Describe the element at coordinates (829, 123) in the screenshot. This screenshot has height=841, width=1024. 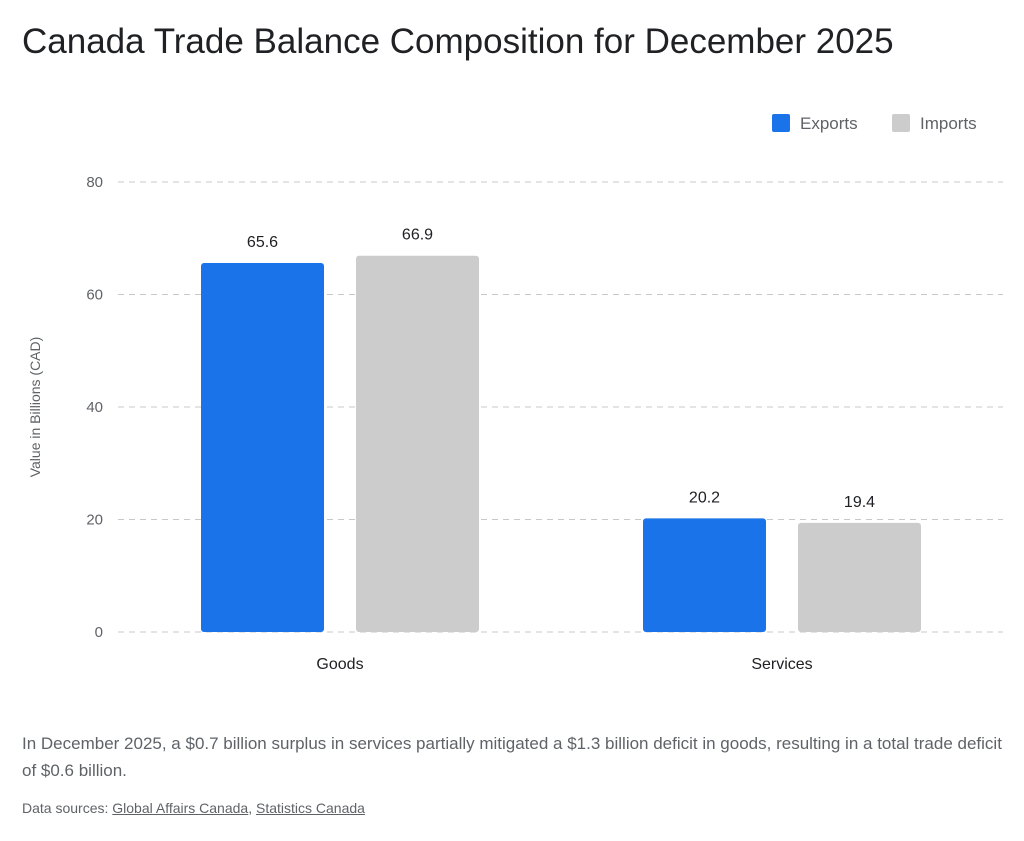
I see `legend-label-exports: Exports` at that location.